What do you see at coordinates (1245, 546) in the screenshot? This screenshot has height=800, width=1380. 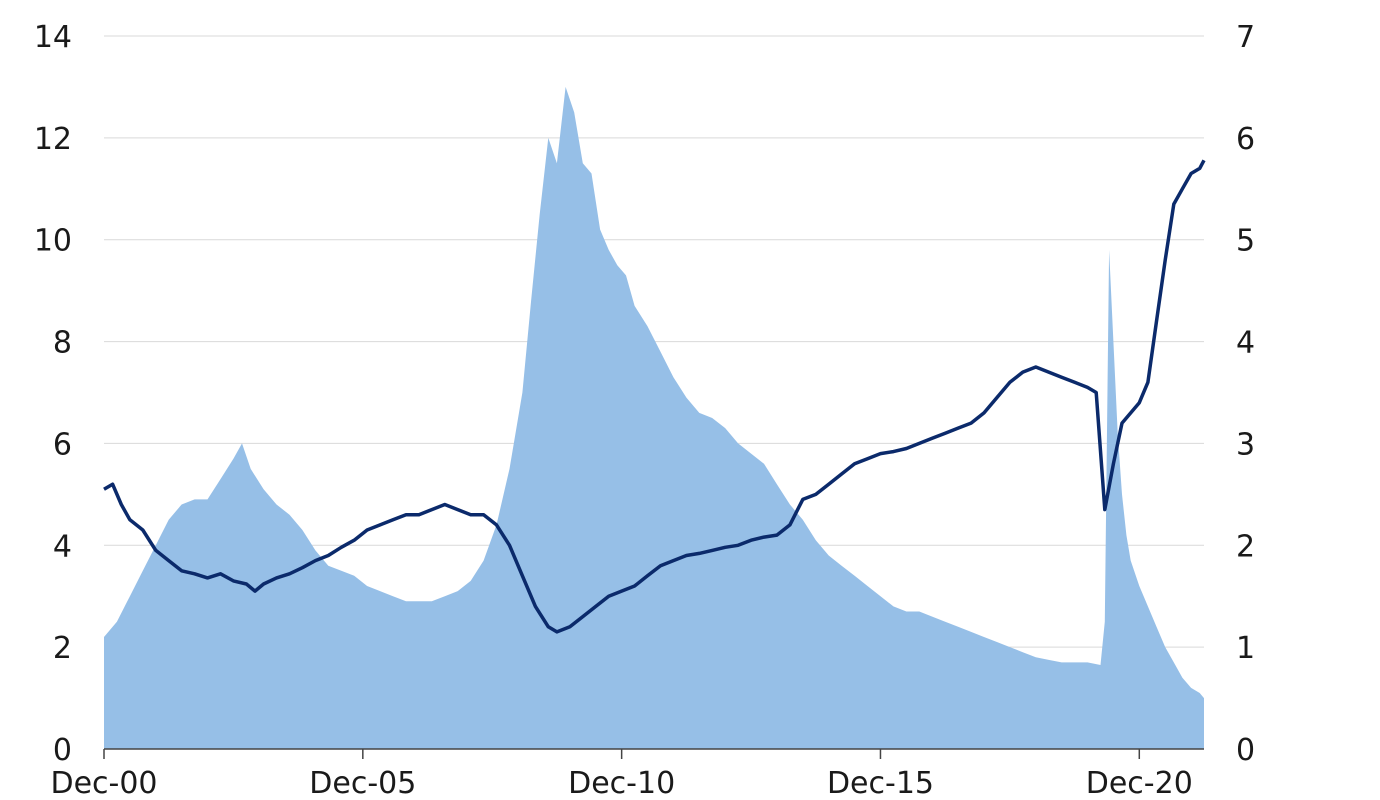 I see `right-axis-tick-label: 2` at bounding box center [1245, 546].